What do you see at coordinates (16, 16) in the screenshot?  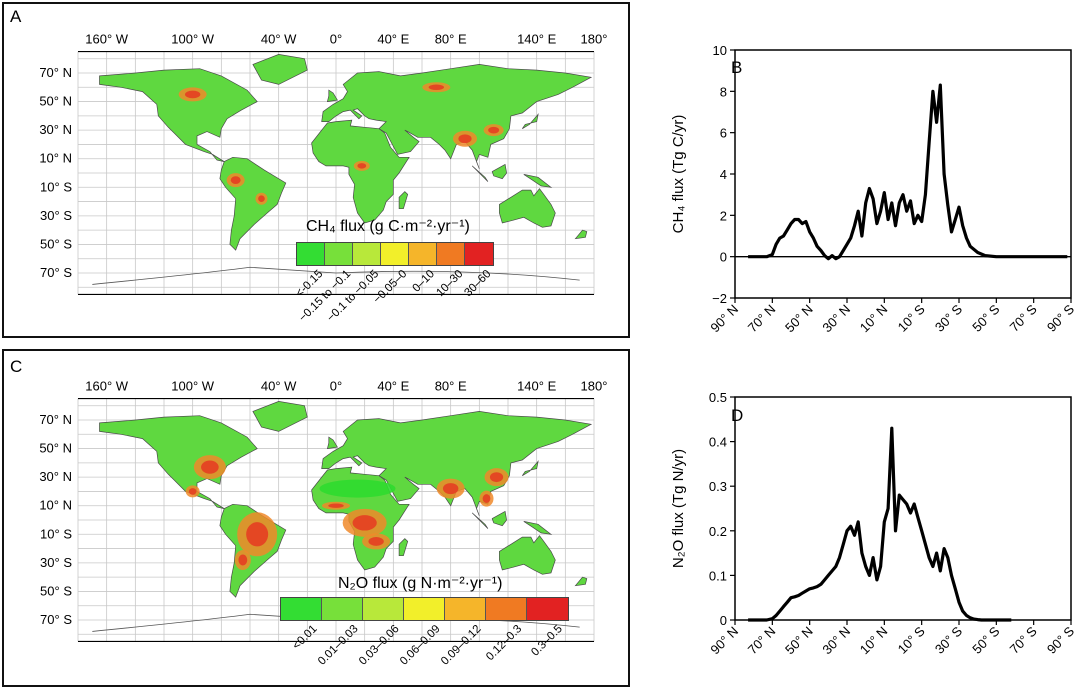 I see `panel-letter-a: A` at bounding box center [16, 16].